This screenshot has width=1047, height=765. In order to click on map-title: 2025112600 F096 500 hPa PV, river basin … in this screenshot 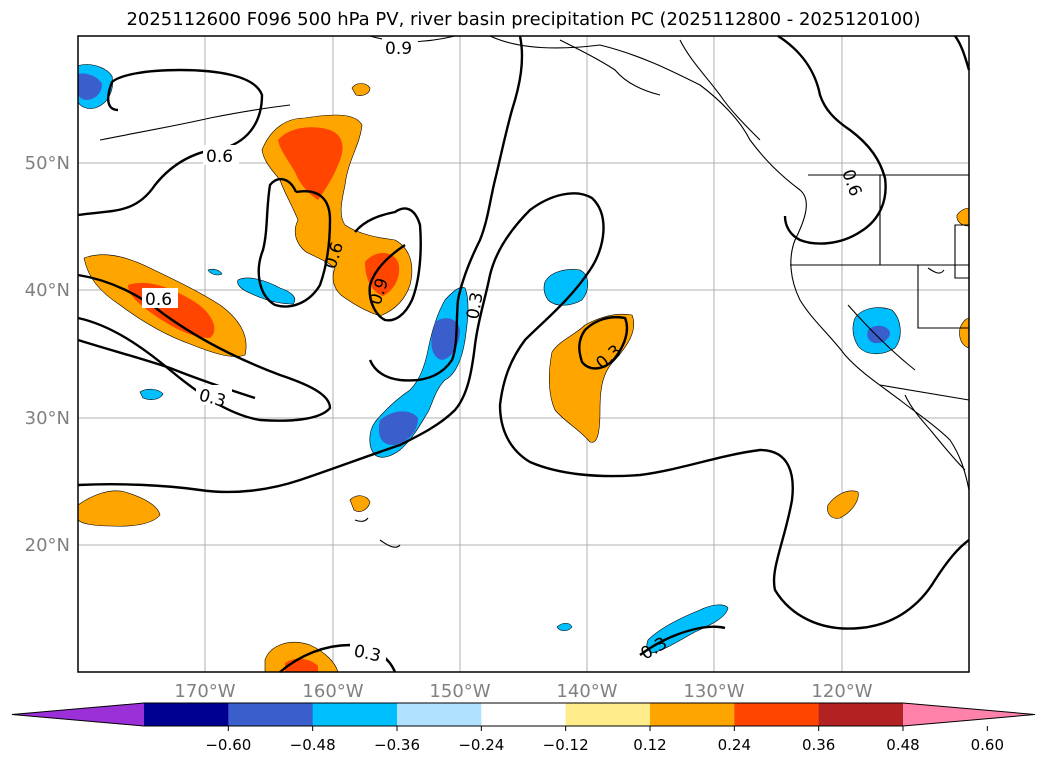, I will do `click(523, 19)`.